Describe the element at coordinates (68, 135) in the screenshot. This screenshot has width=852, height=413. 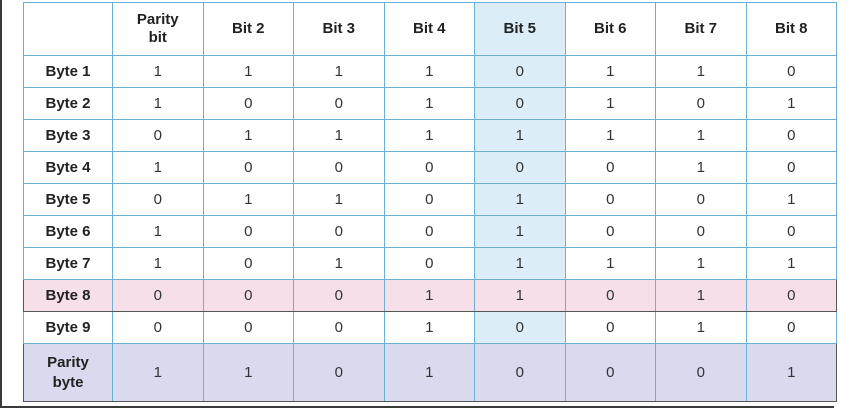
I see `row-label: Byte 3` at that location.